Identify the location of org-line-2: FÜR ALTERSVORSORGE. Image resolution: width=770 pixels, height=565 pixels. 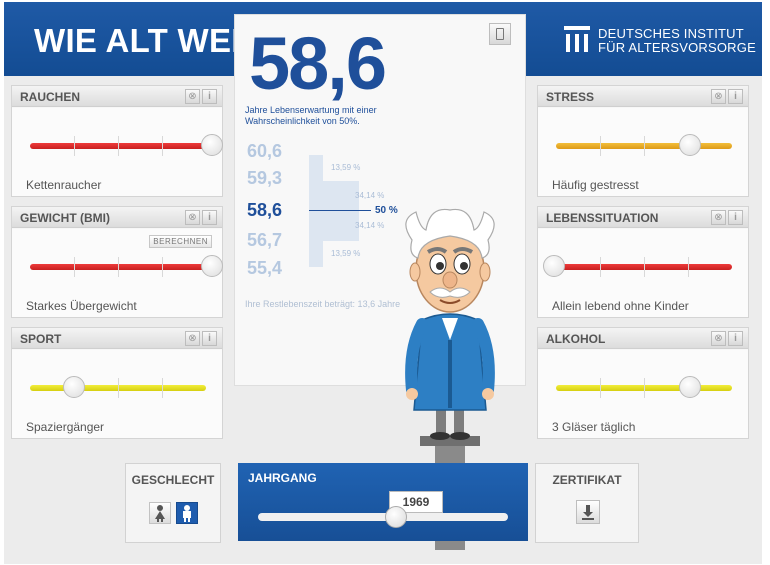
(677, 47).